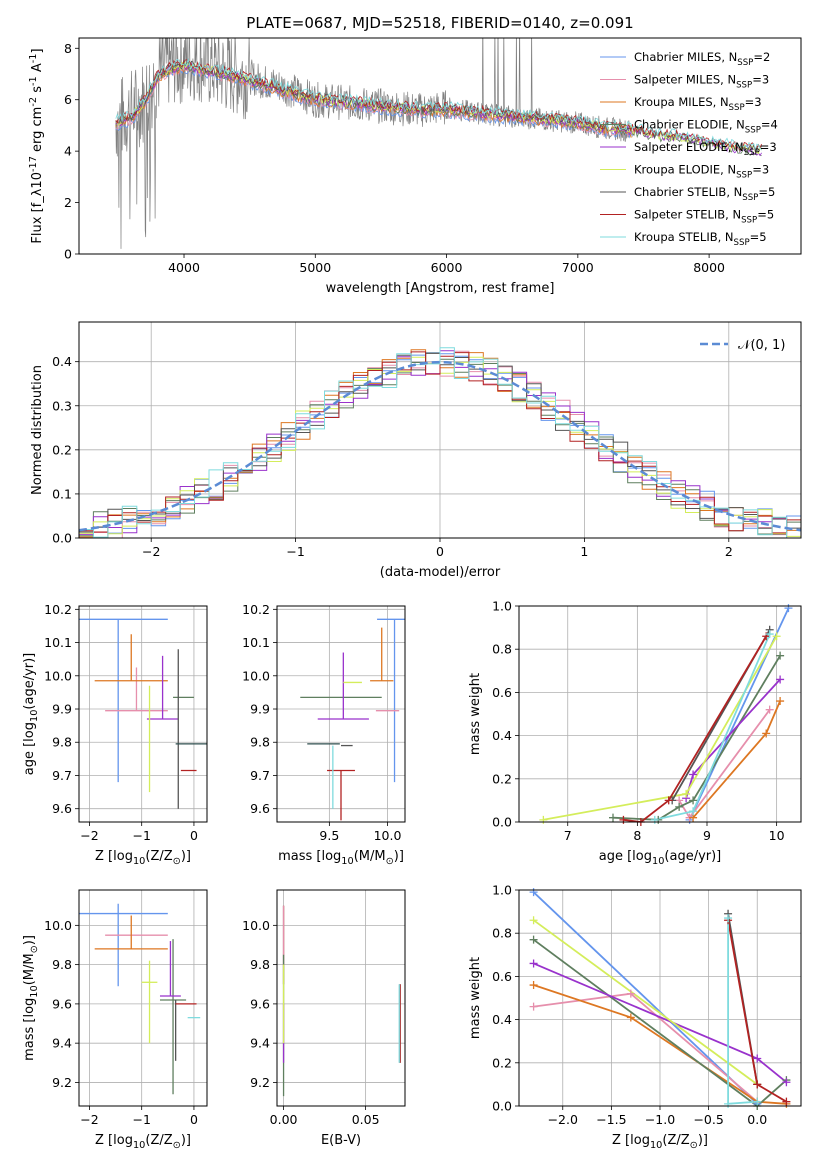  I want to click on age-vs-mass-ytick-label: 9.9, so click(260, 709).